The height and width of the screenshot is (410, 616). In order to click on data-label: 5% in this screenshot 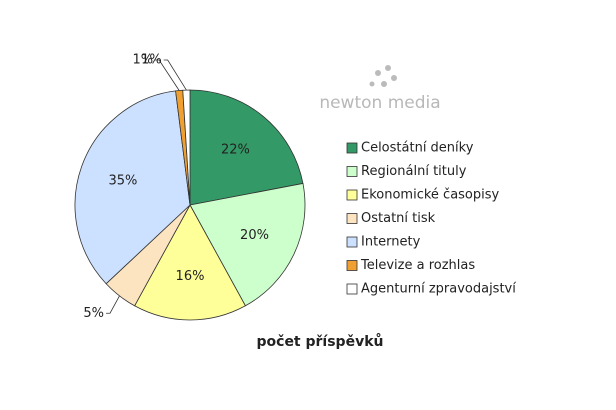, I will do `click(93, 313)`.